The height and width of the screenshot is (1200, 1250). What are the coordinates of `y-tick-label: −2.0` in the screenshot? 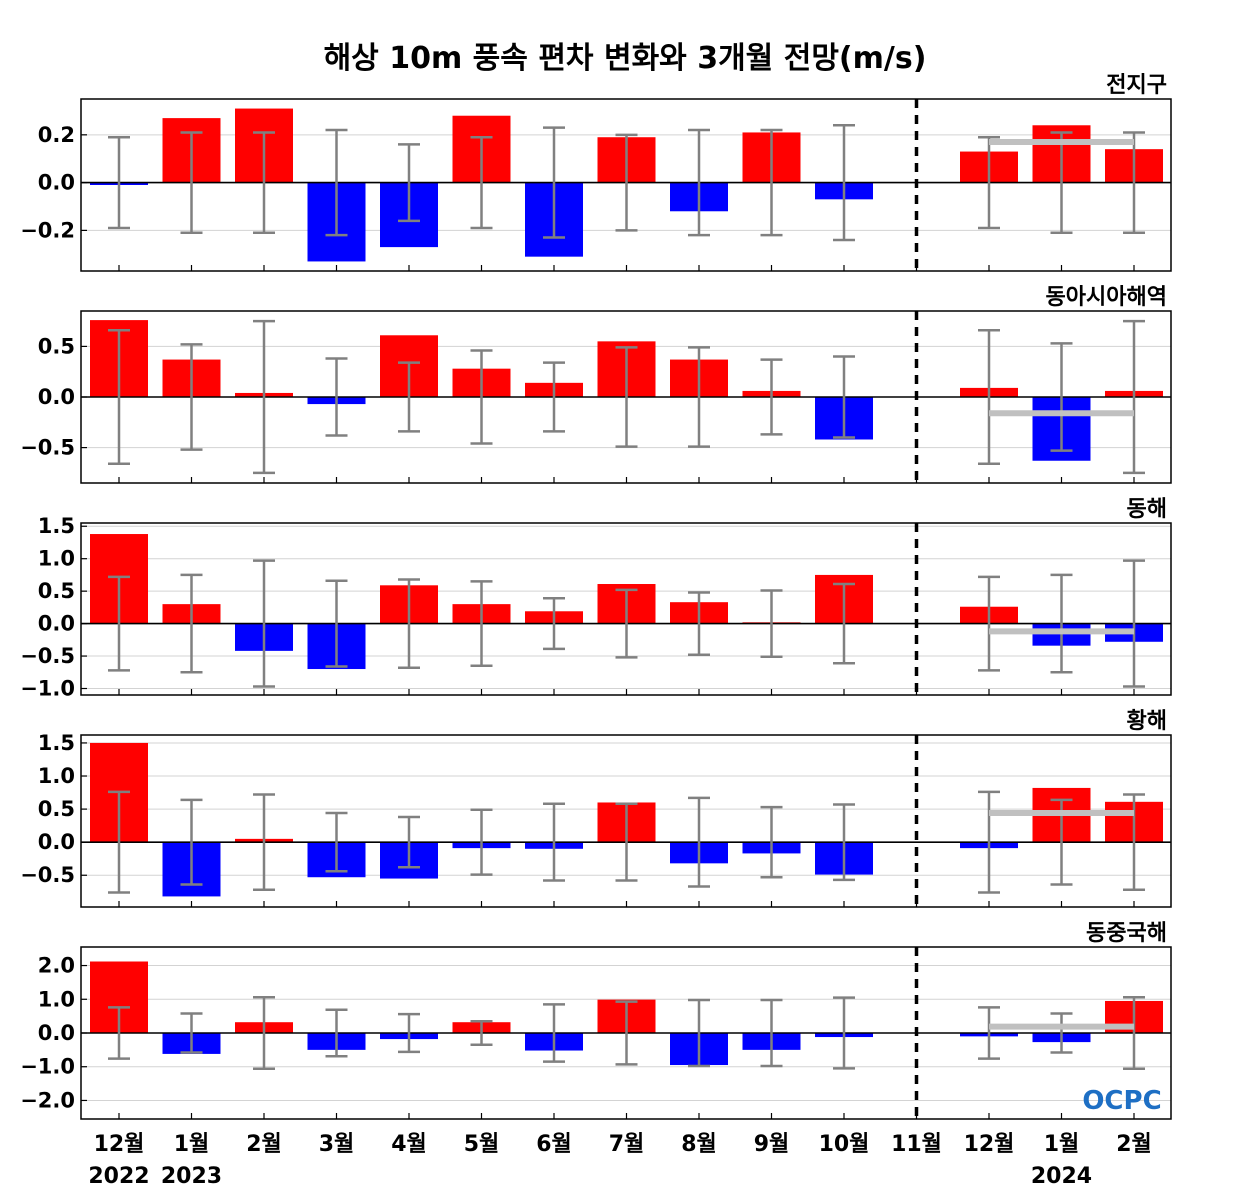 It's located at (47, 1100).